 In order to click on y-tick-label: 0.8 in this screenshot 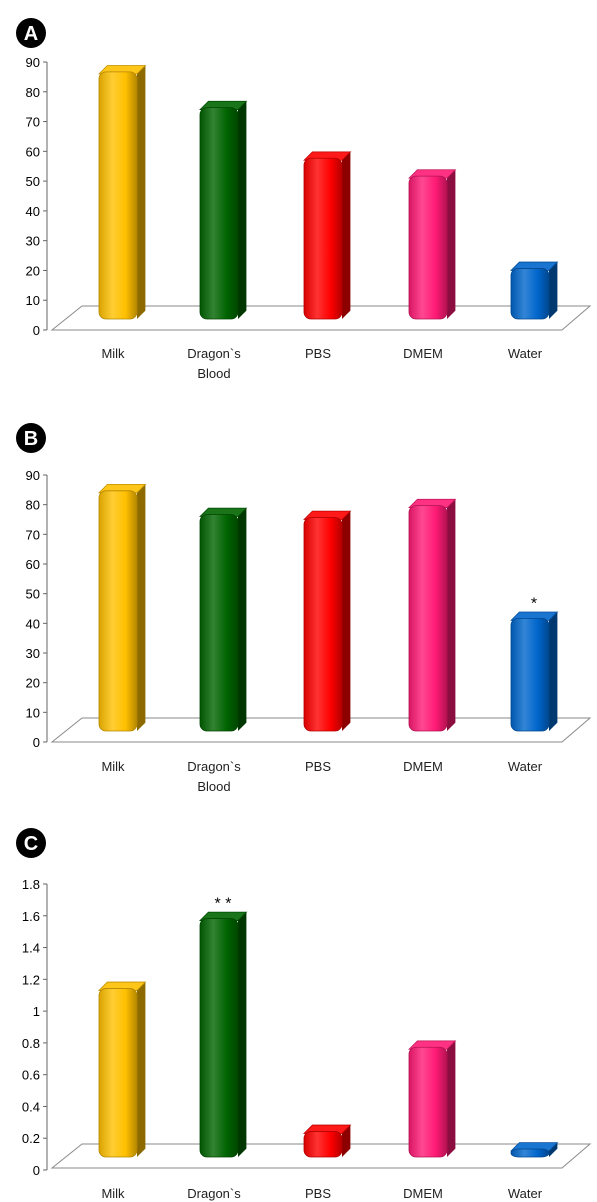, I will do `click(31, 1043)`.